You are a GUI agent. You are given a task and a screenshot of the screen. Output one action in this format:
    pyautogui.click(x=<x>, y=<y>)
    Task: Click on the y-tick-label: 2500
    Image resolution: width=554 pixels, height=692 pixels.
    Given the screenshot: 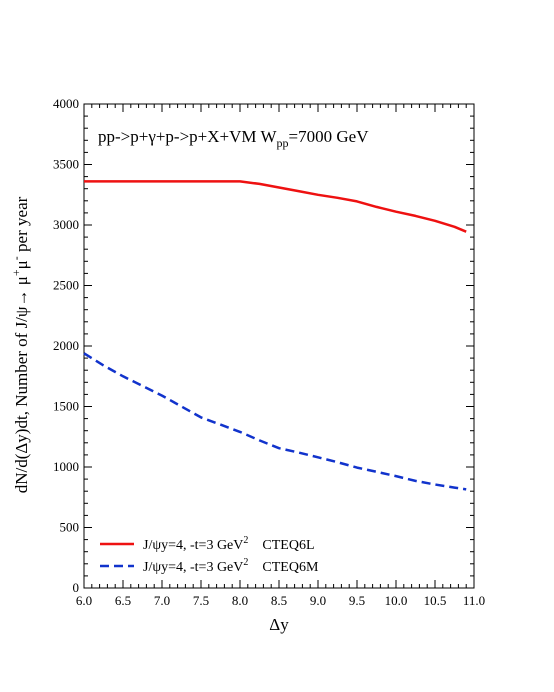 What is the action you would take?
    pyautogui.click(x=66, y=285)
    